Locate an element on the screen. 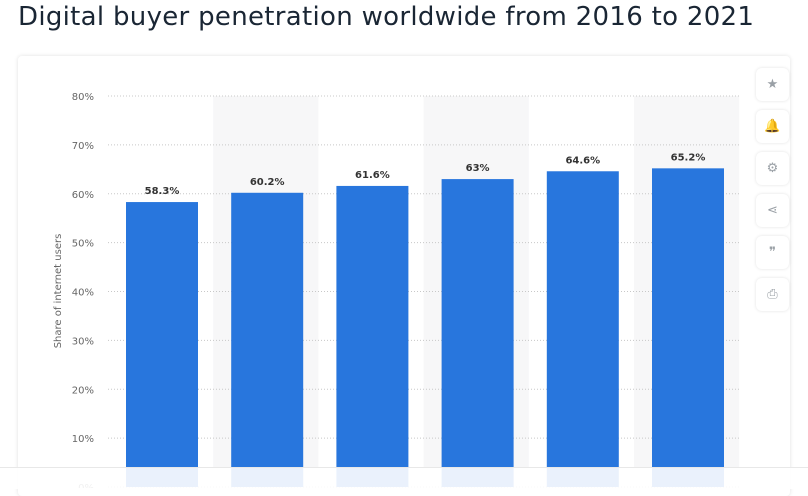  data-label: 64.6% is located at coordinates (582, 160).